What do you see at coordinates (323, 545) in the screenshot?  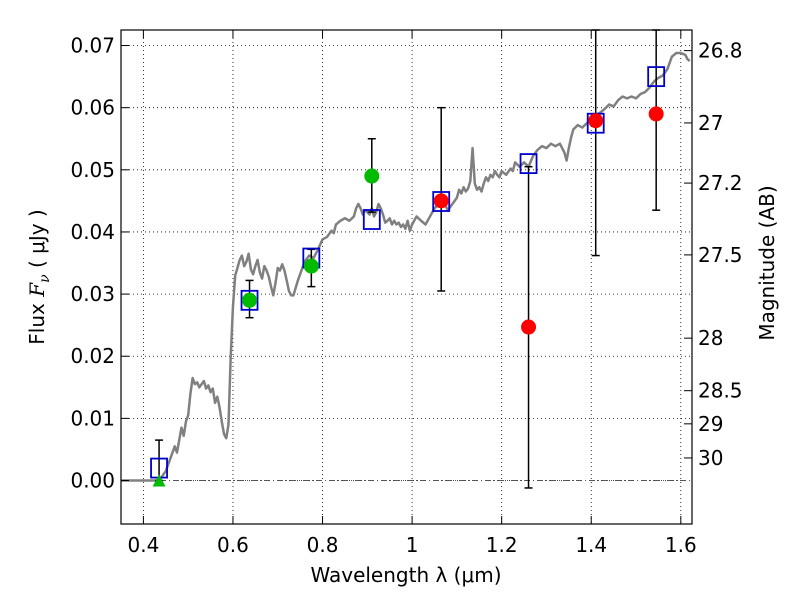 I see `x-tick-label: 0.8` at bounding box center [323, 545].